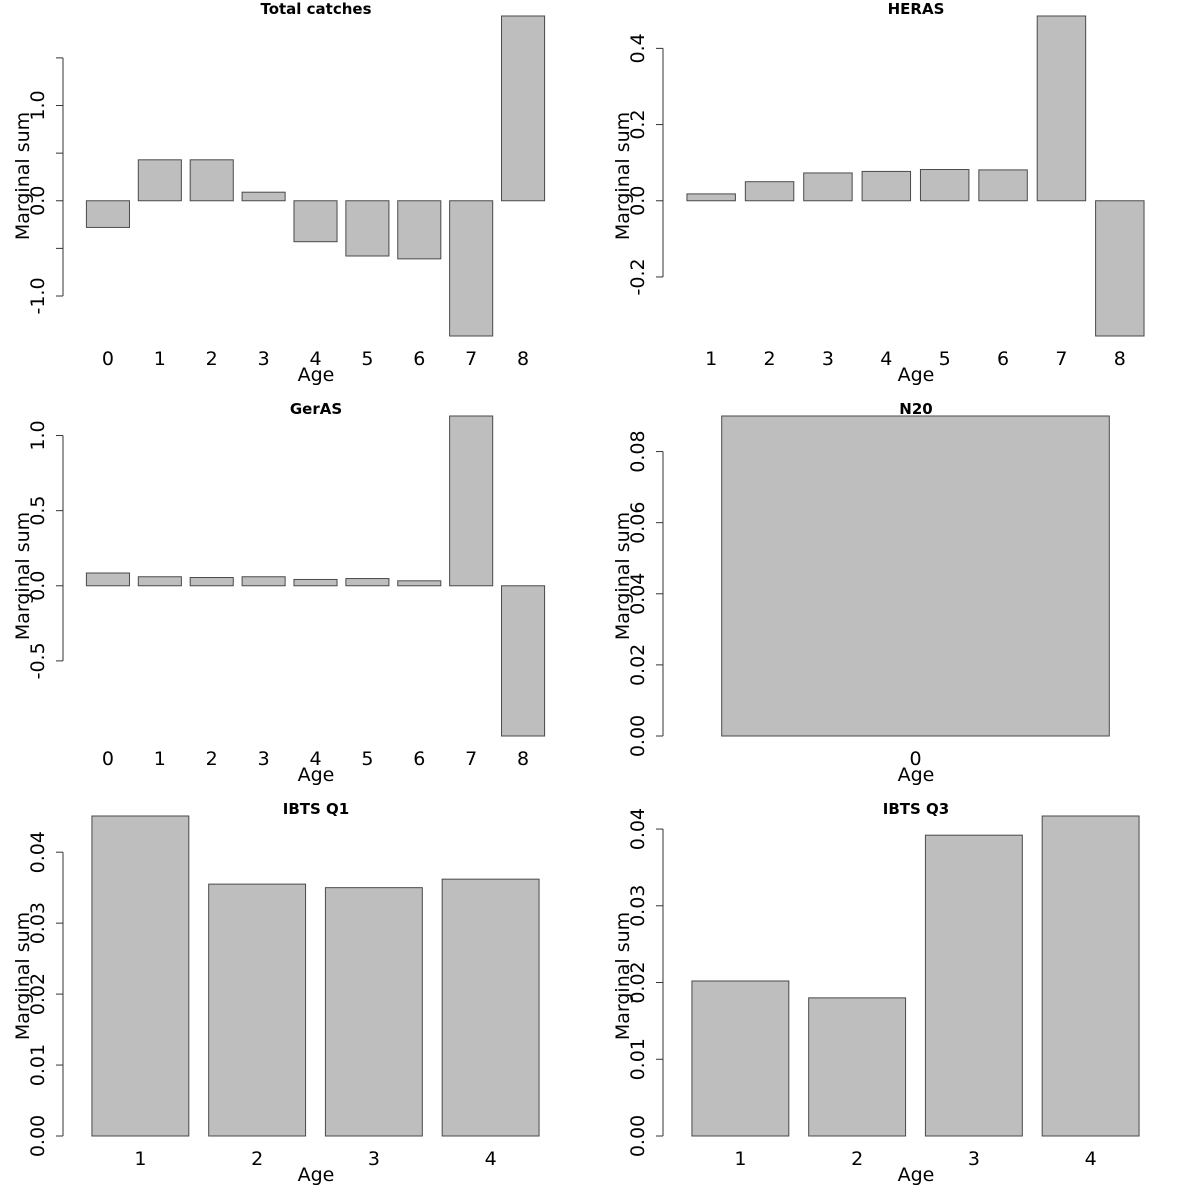 The height and width of the screenshot is (1200, 1200). I want to click on y-tick-label: 0.5, so click(38, 511).